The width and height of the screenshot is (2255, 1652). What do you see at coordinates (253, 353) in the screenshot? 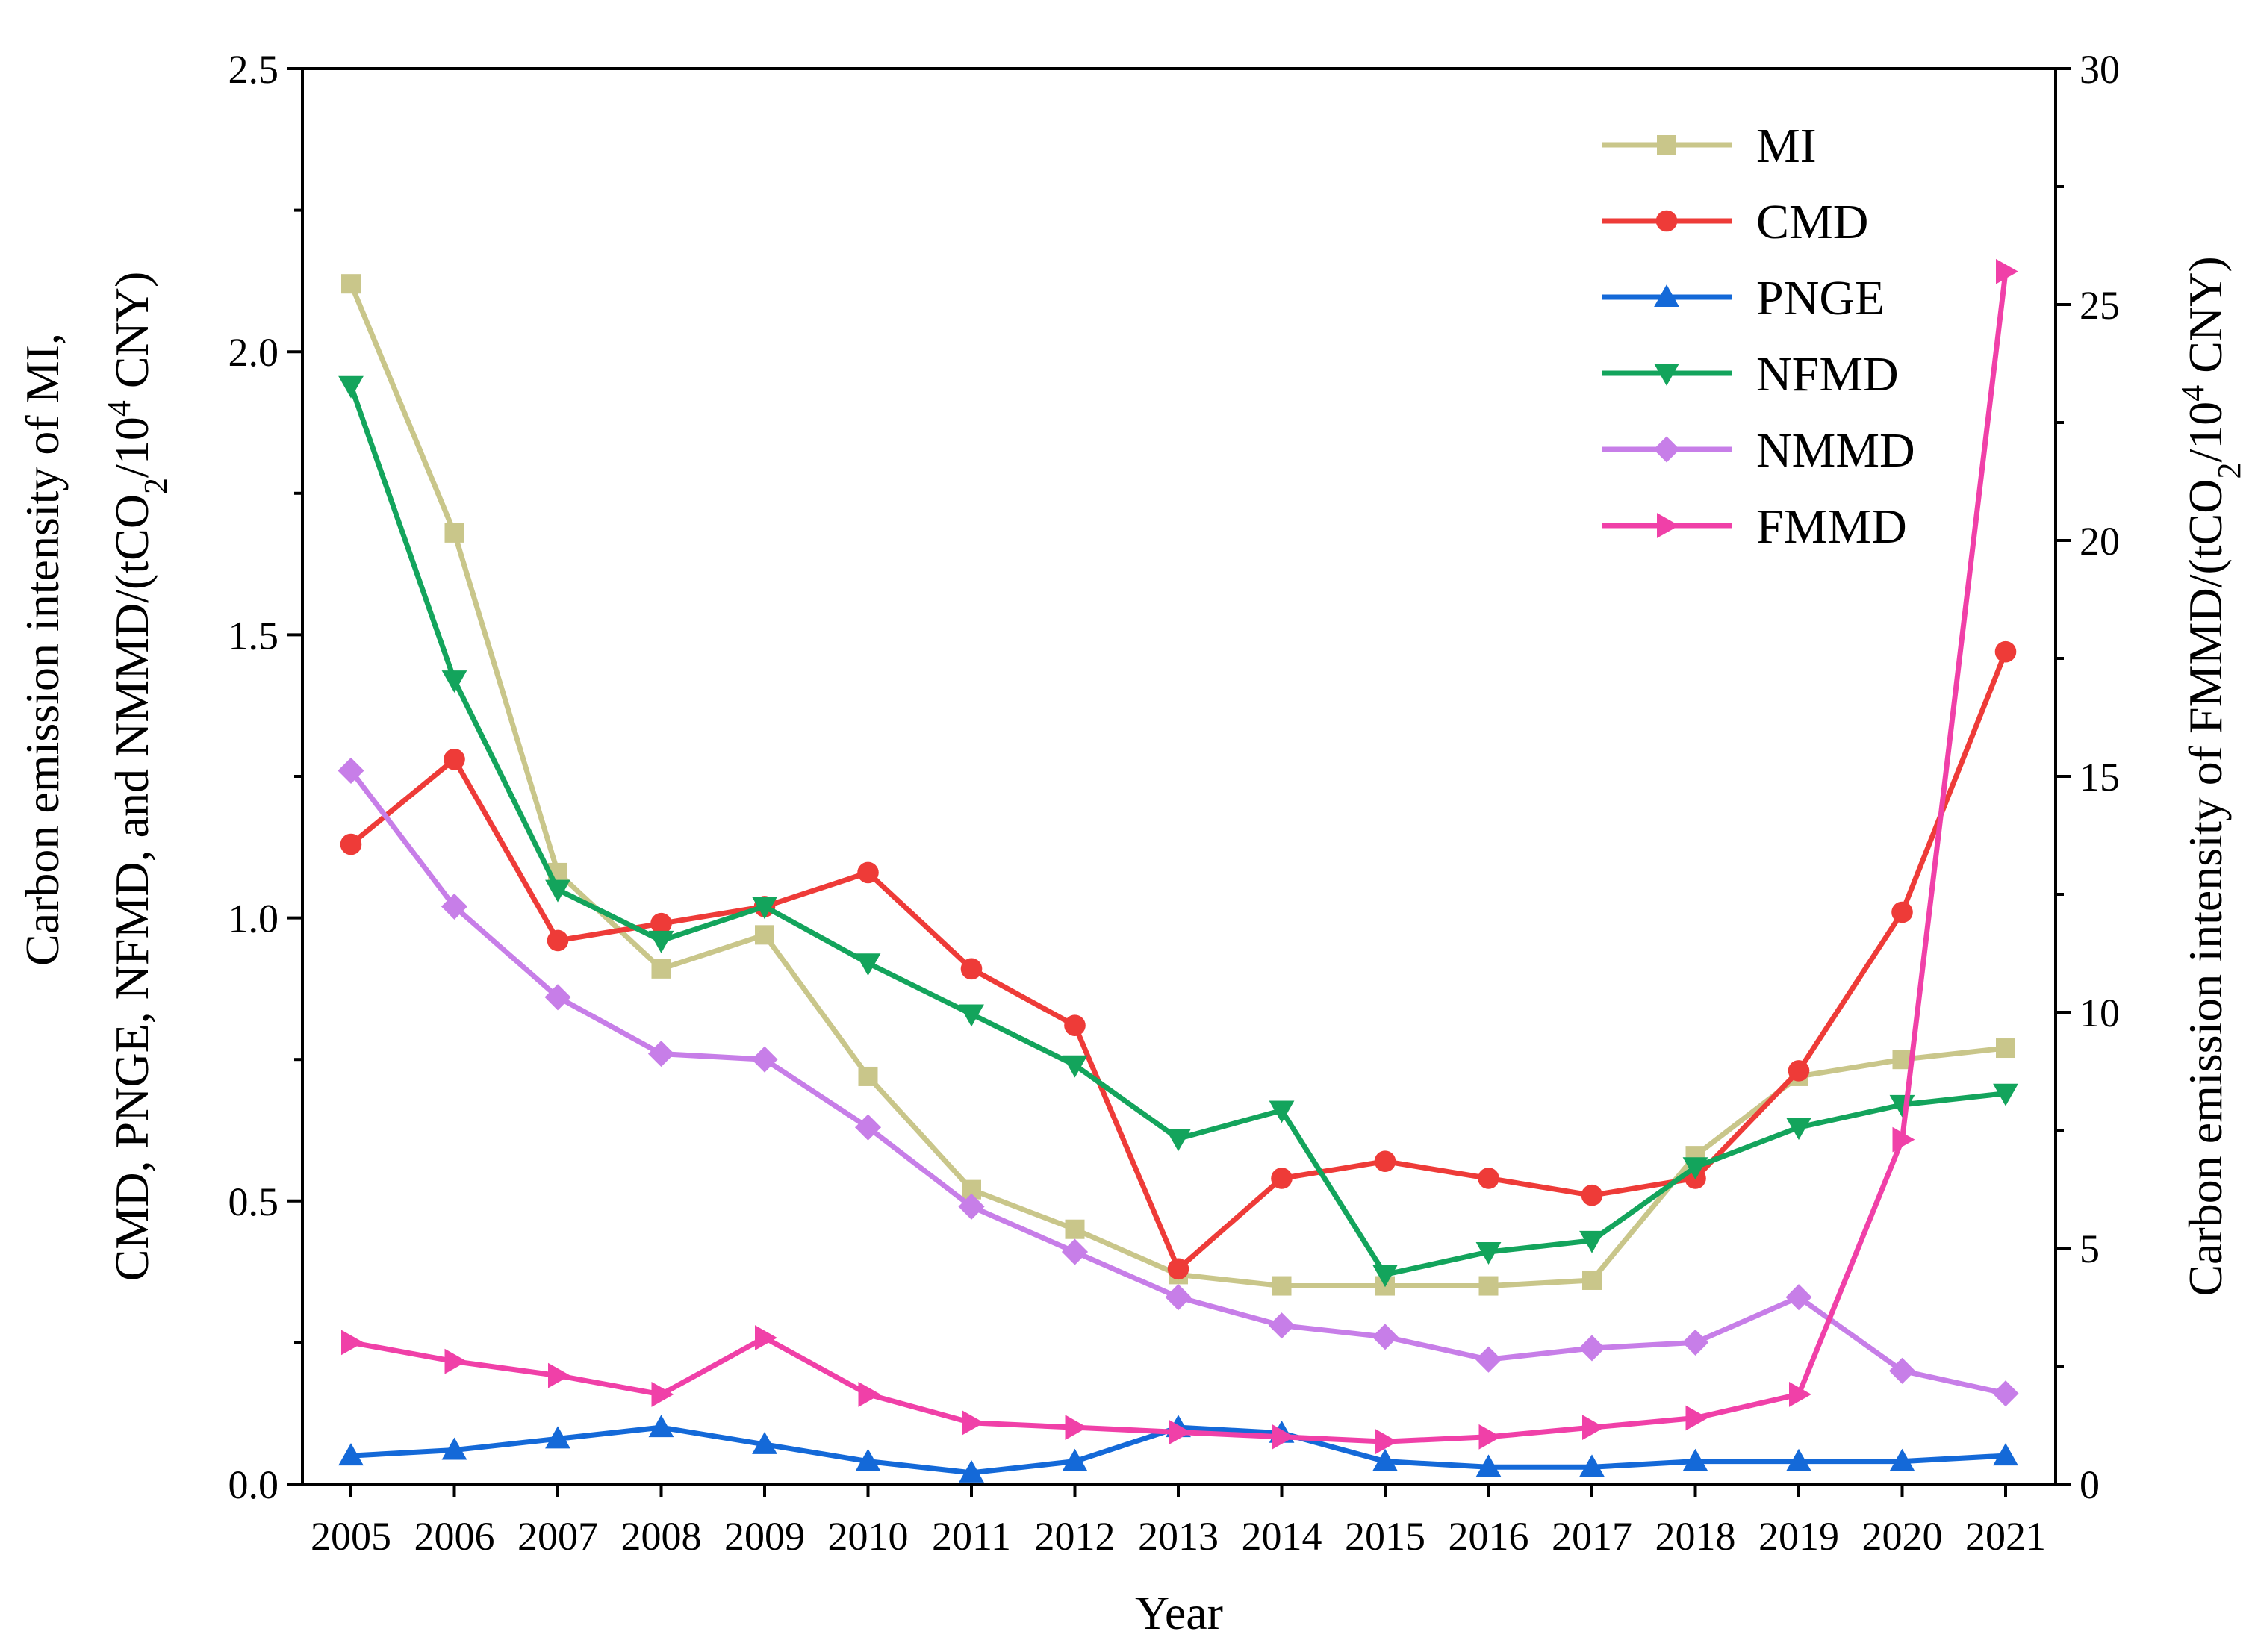
I see `left-y-tick-label: 2.0` at bounding box center [253, 353].